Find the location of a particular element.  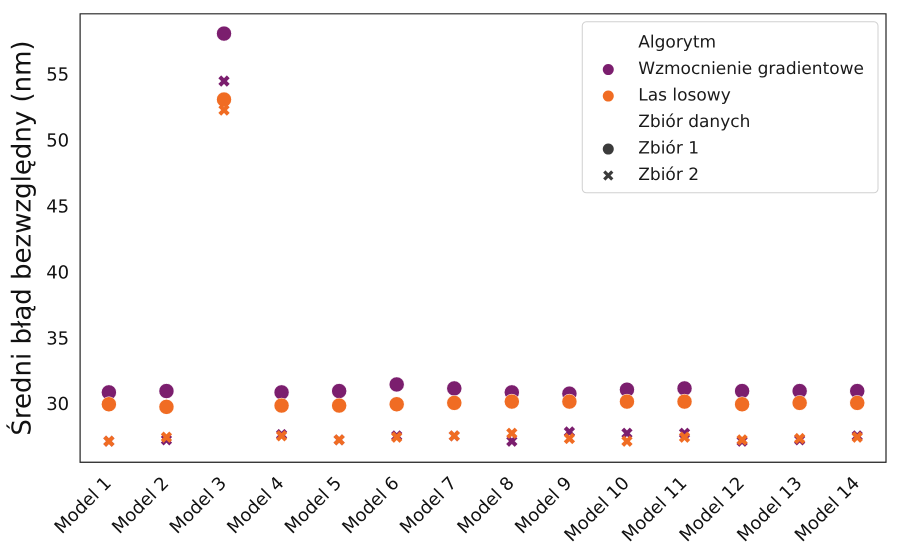

y-tick-label: 50 is located at coordinates (58, 141).